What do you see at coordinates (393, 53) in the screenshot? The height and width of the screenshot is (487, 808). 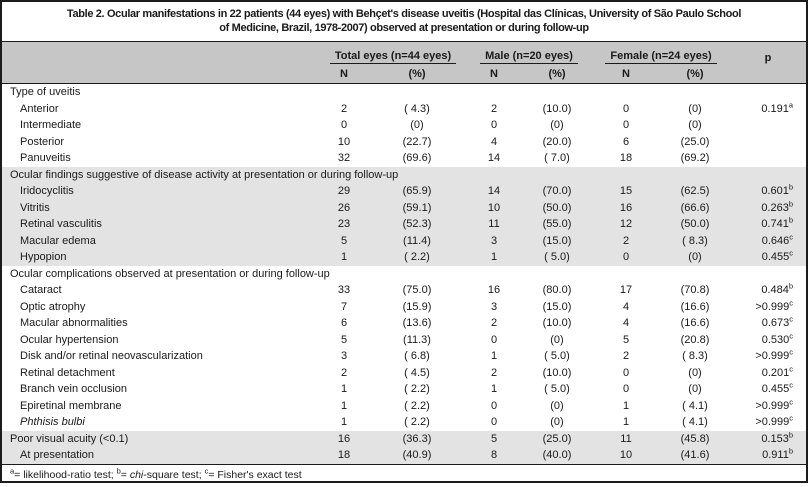 I see `total-eyes-col-header: Total eyes (n=44 eyes)` at bounding box center [393, 53].